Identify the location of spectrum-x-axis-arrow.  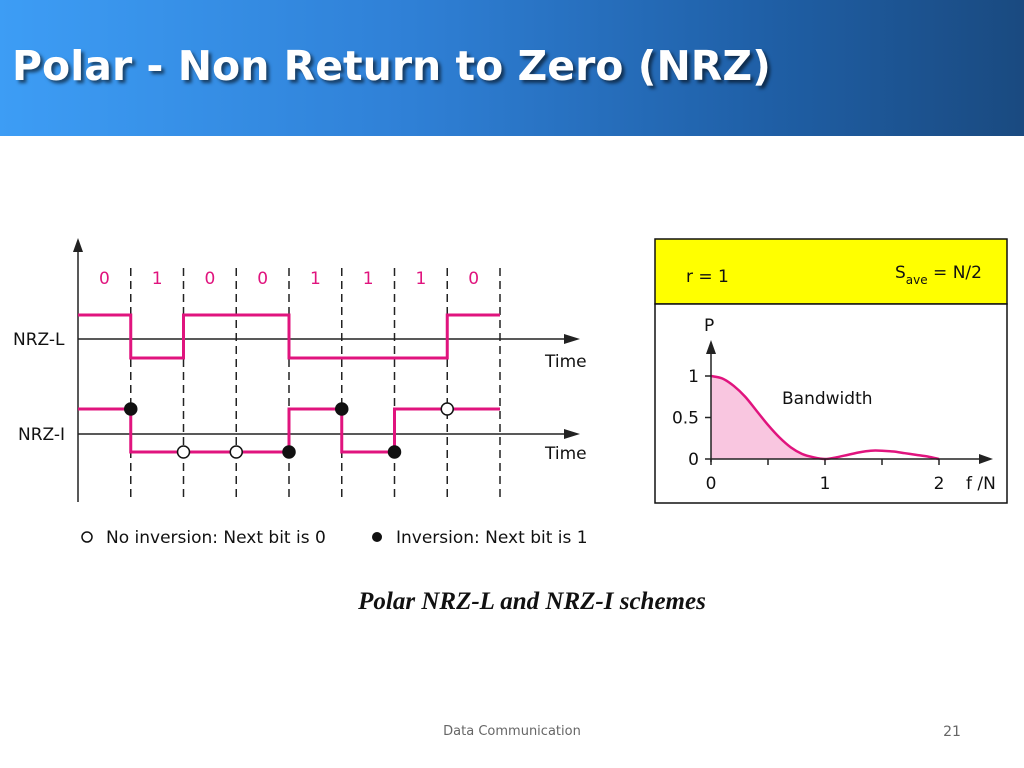
(986, 459).